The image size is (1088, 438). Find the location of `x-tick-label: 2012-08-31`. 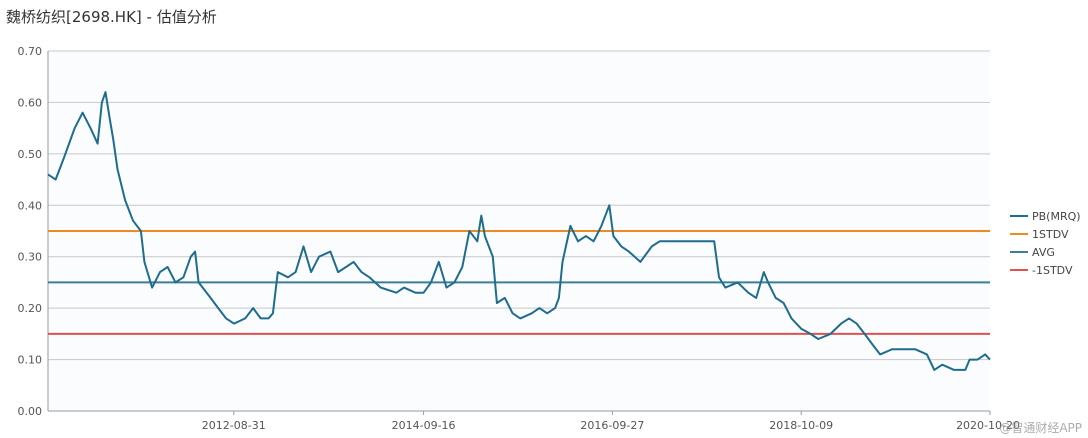

x-tick-label: 2012-08-31 is located at coordinates (234, 425).